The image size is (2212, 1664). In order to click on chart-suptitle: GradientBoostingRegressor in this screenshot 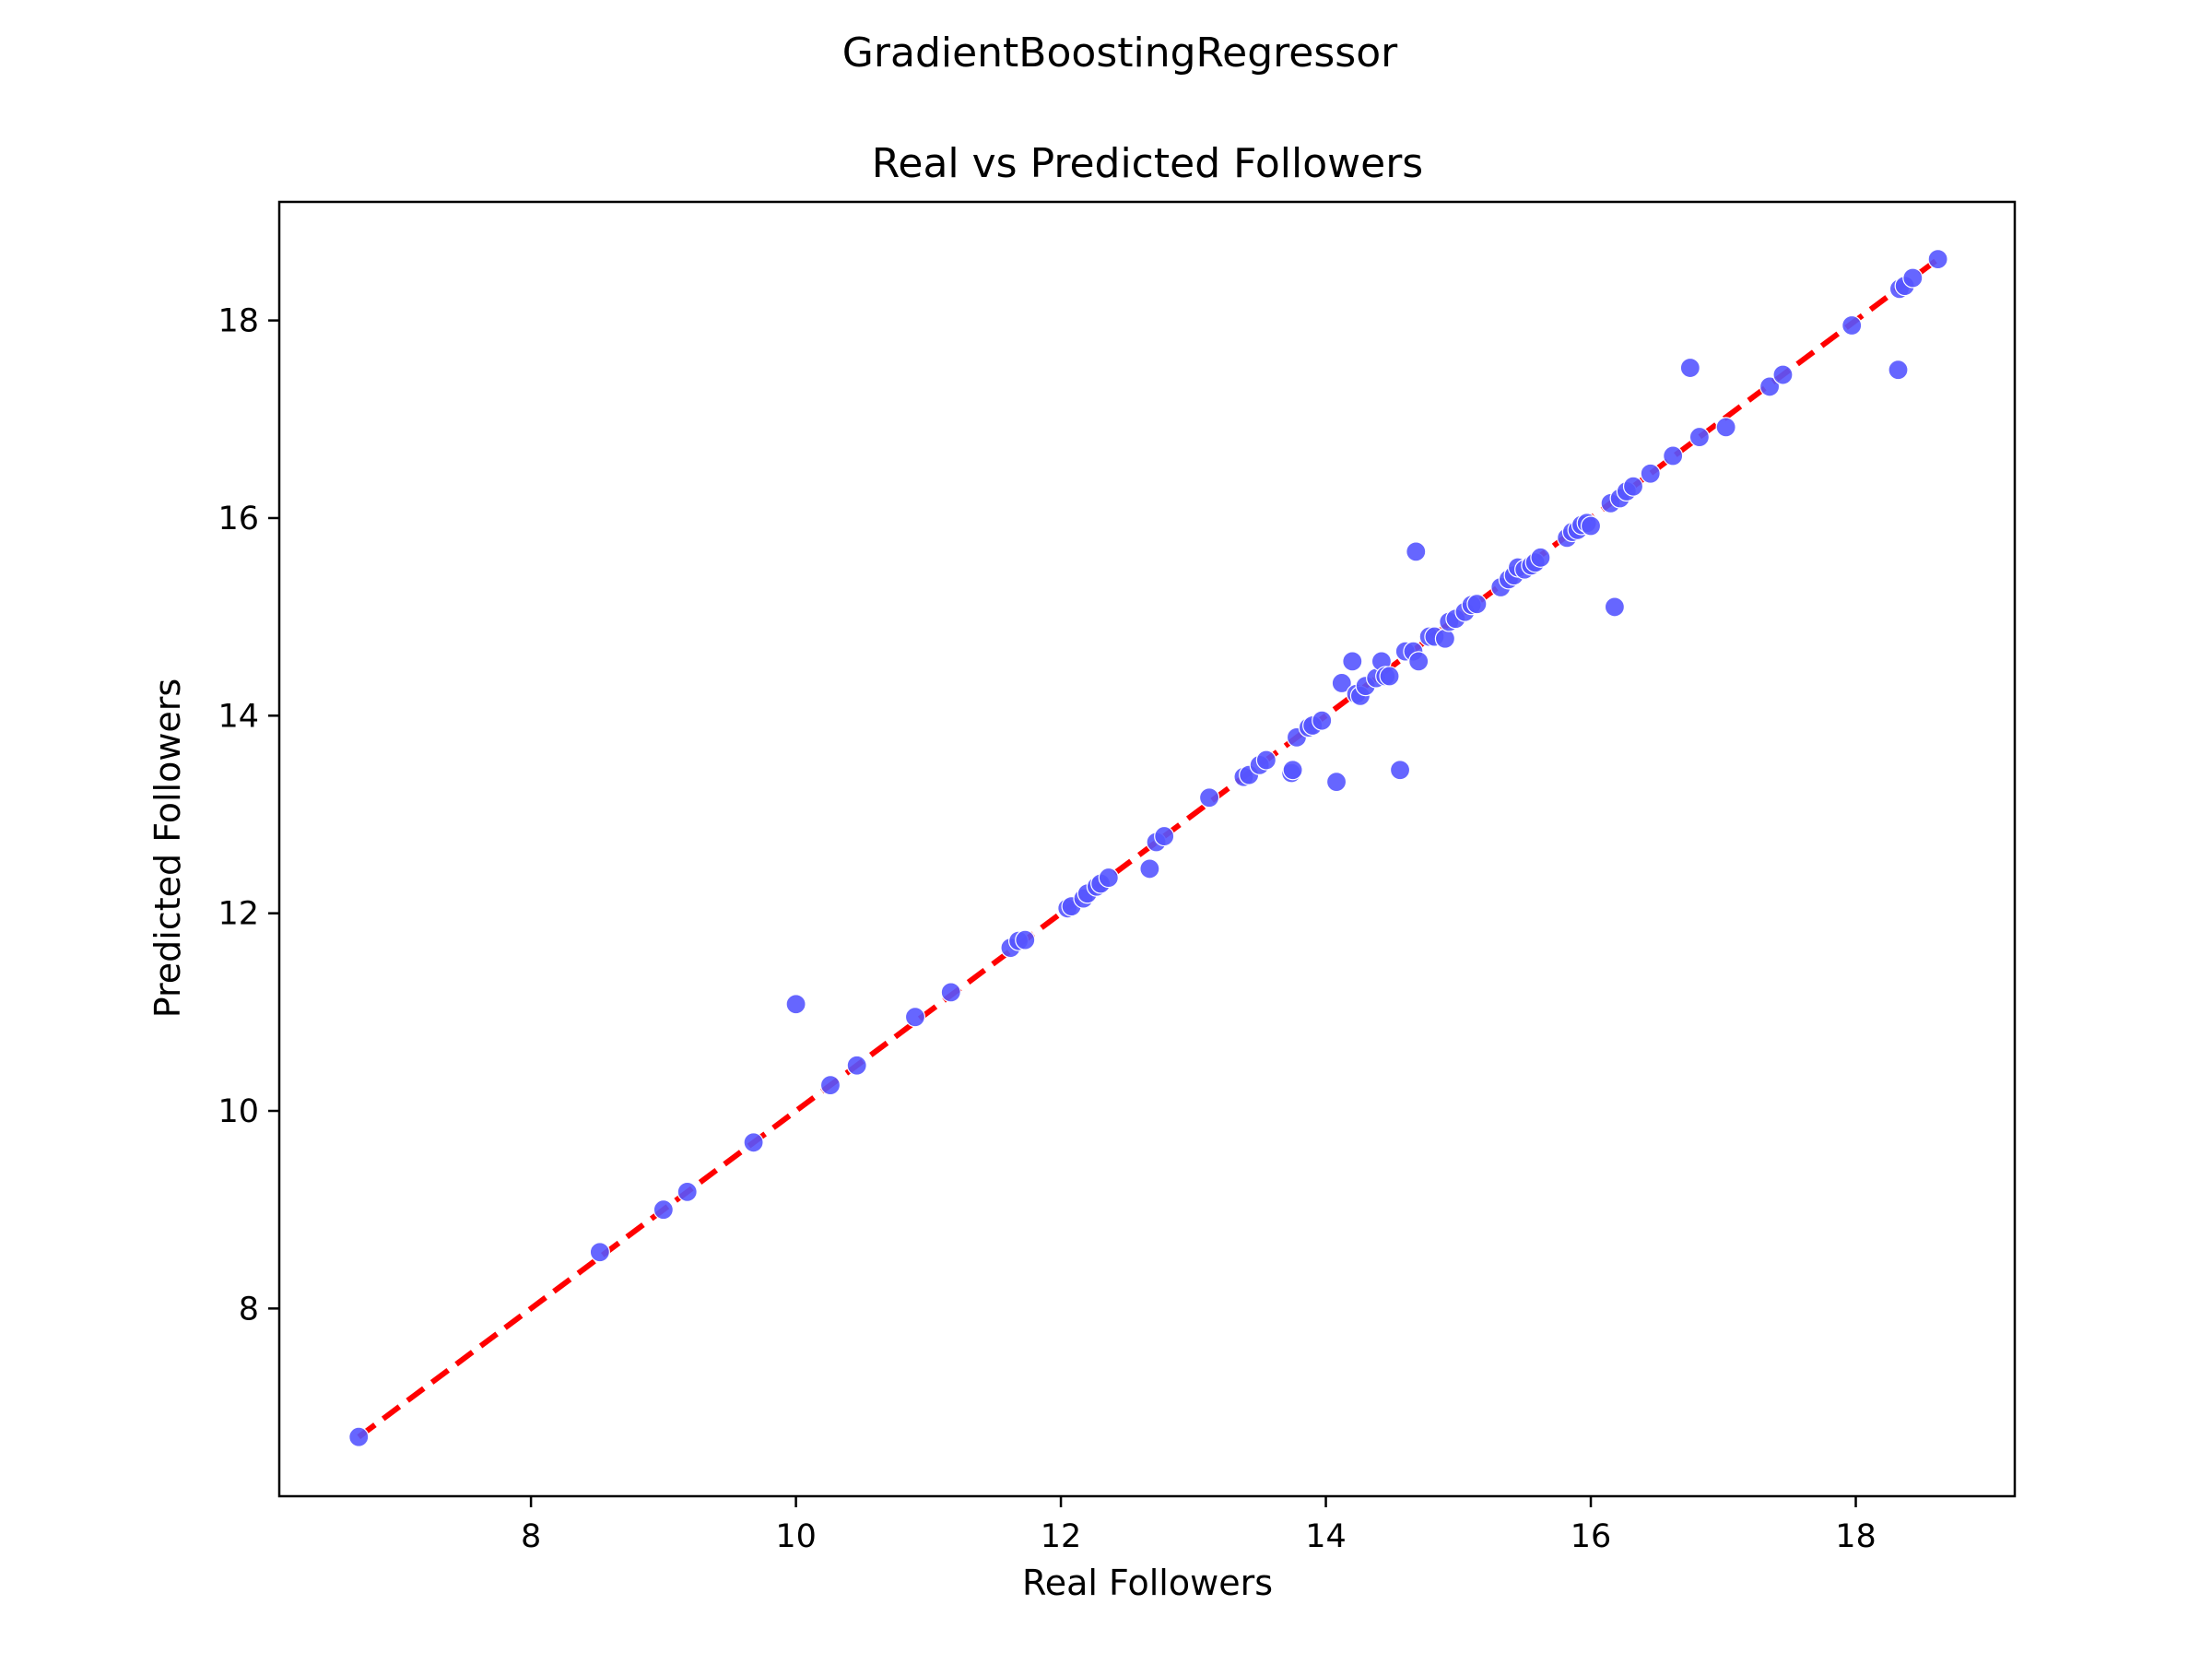, I will do `click(1120, 53)`.